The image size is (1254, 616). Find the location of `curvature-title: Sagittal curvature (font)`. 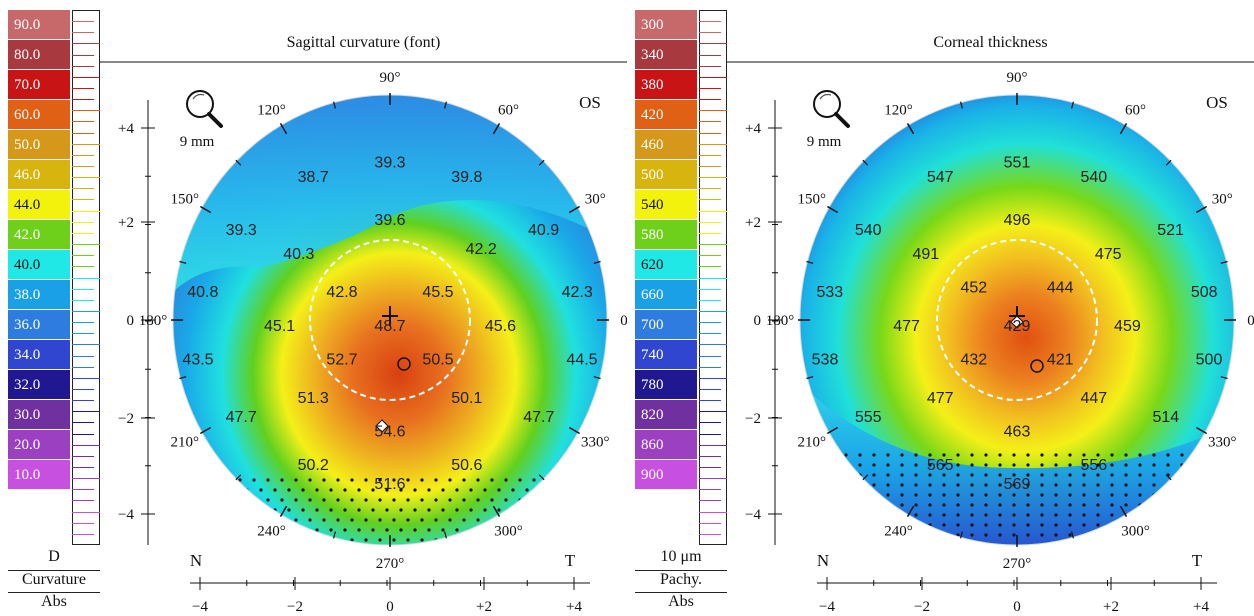

curvature-title: Sagittal curvature (font) is located at coordinates (363, 42).